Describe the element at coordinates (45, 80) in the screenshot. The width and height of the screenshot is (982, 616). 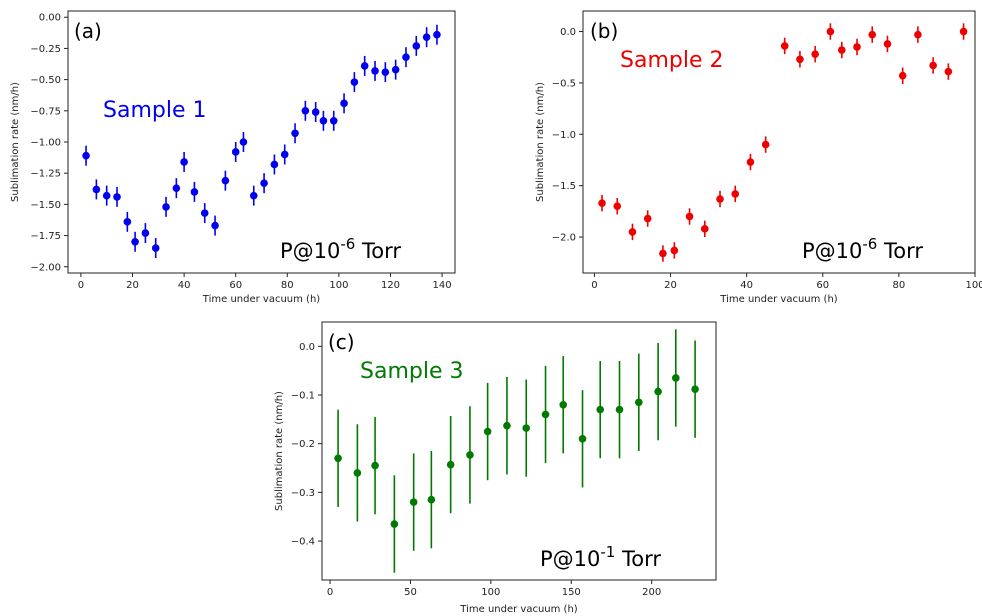
I see `y-tick-label: −0.50` at that location.